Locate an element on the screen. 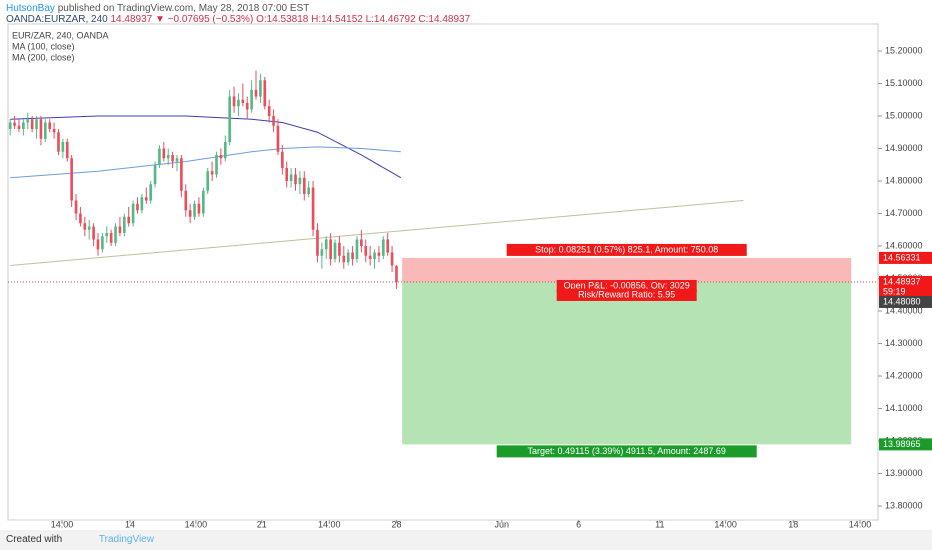  last-price-bg is located at coordinates (905, 281).